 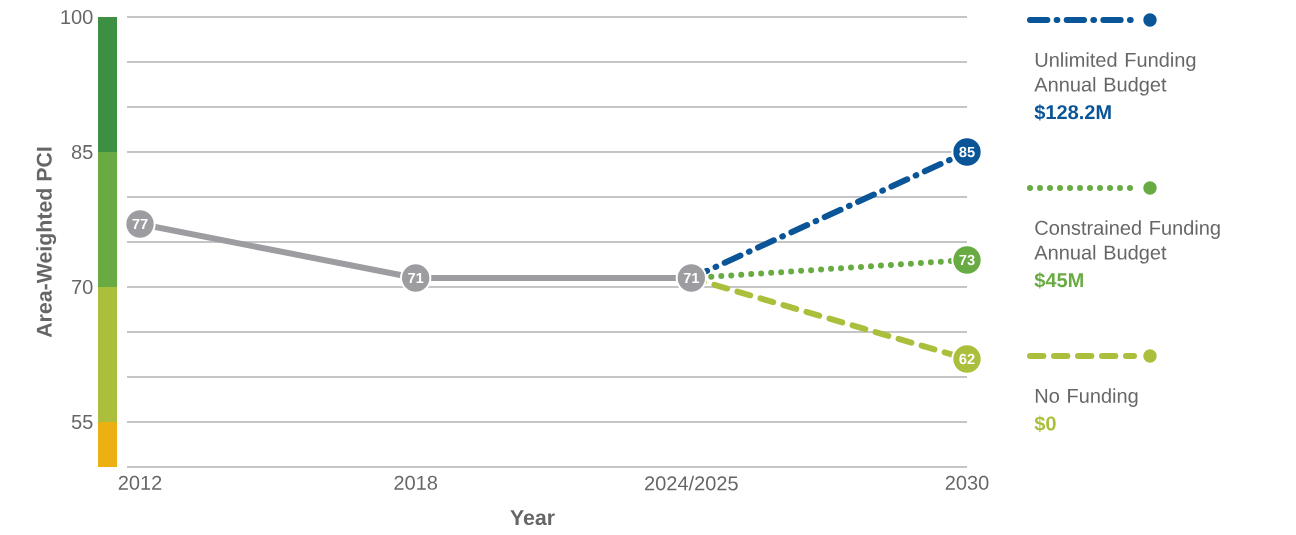 What do you see at coordinates (1045, 423) in the screenshot?
I see `text: $0` at bounding box center [1045, 423].